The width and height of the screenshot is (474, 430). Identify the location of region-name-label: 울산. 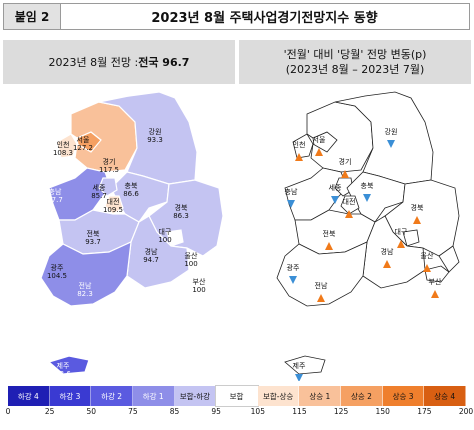
(191, 255).